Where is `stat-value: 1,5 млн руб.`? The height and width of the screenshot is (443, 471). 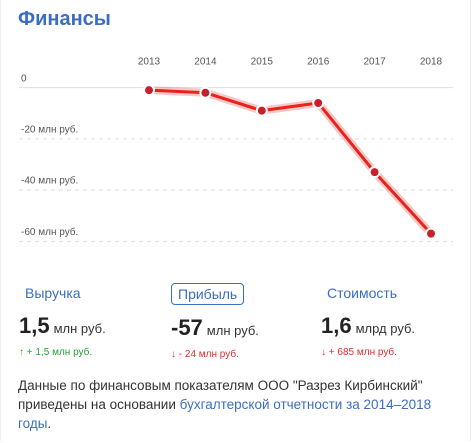
stat-value: 1,5 млн руб. is located at coordinates (94, 326).